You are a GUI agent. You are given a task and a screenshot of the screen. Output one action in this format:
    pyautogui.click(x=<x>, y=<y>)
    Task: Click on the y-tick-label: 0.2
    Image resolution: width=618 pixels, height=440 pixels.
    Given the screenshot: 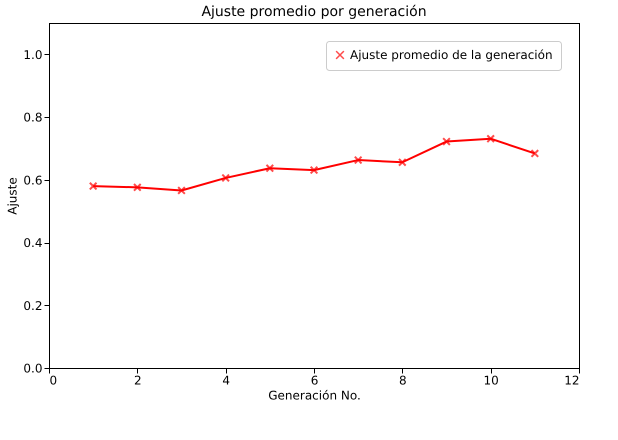 What is the action you would take?
    pyautogui.click(x=32, y=305)
    